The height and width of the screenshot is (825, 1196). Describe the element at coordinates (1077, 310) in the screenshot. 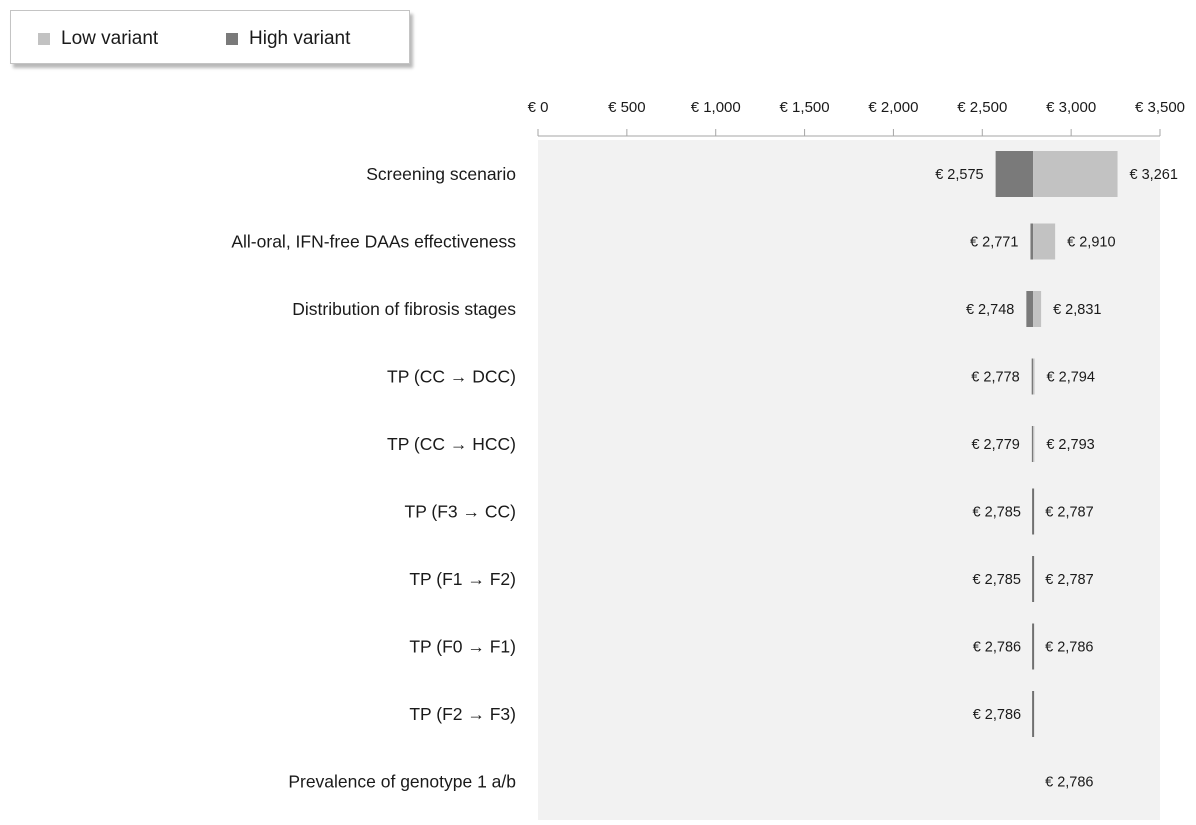

I see `value-label-right: € 2,831` at that location.